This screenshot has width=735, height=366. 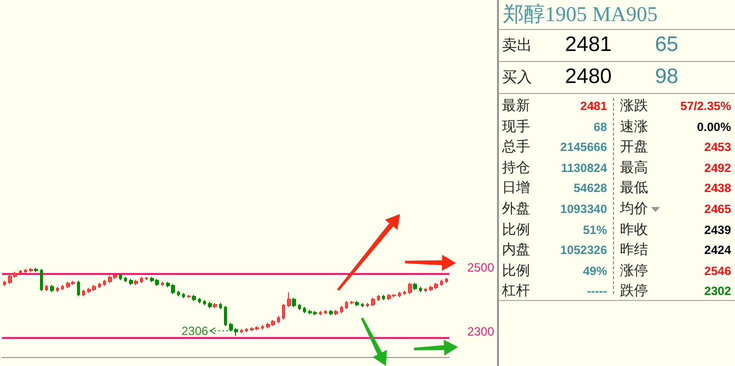 What do you see at coordinates (600, 127) in the screenshot?
I see `text: 68` at bounding box center [600, 127].